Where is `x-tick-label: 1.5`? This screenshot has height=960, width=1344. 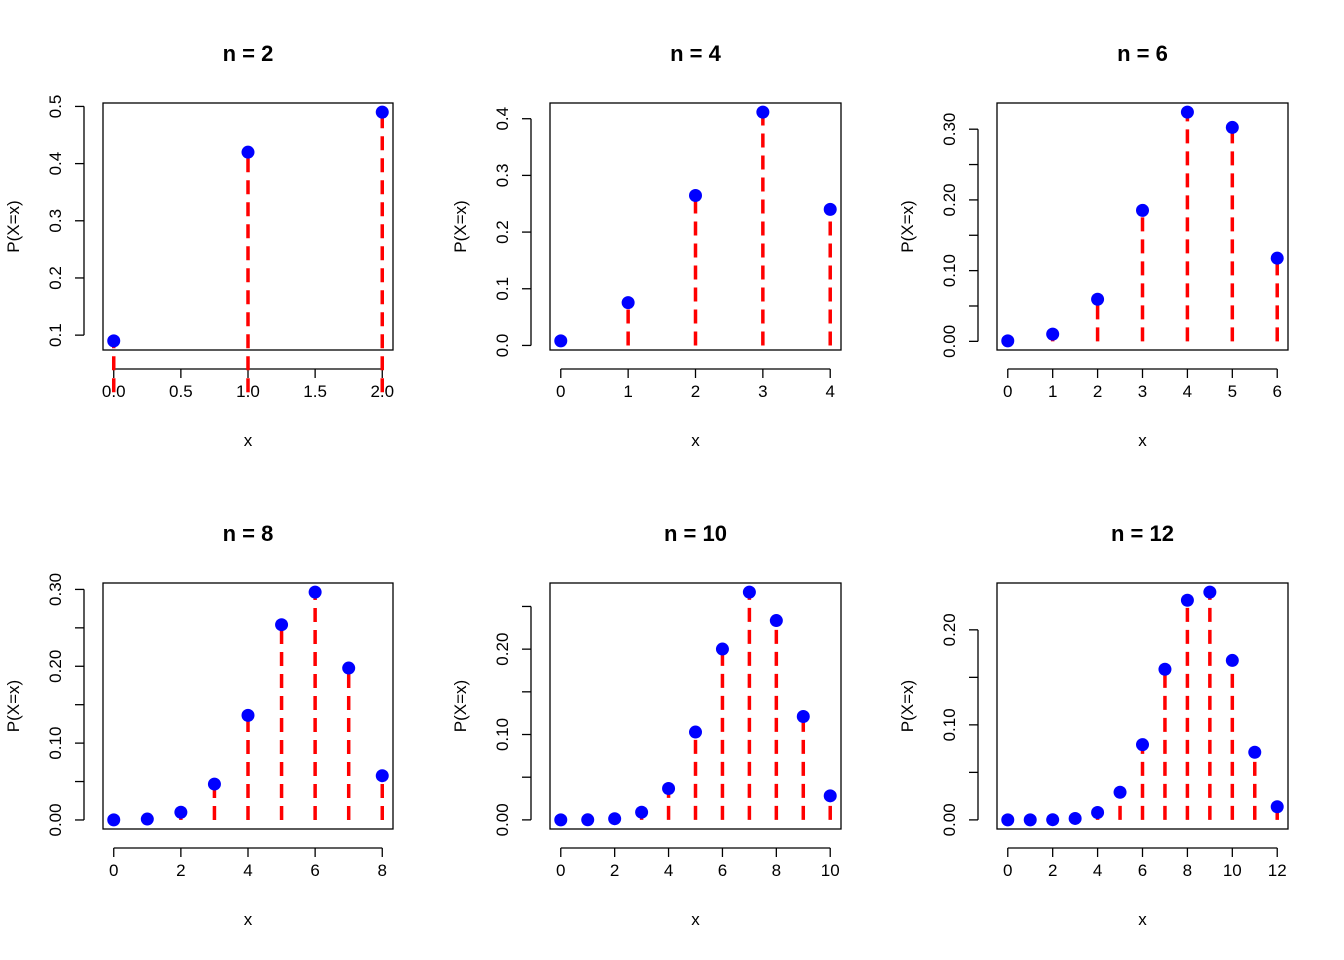 x-tick-label: 1.5 is located at coordinates (315, 391).